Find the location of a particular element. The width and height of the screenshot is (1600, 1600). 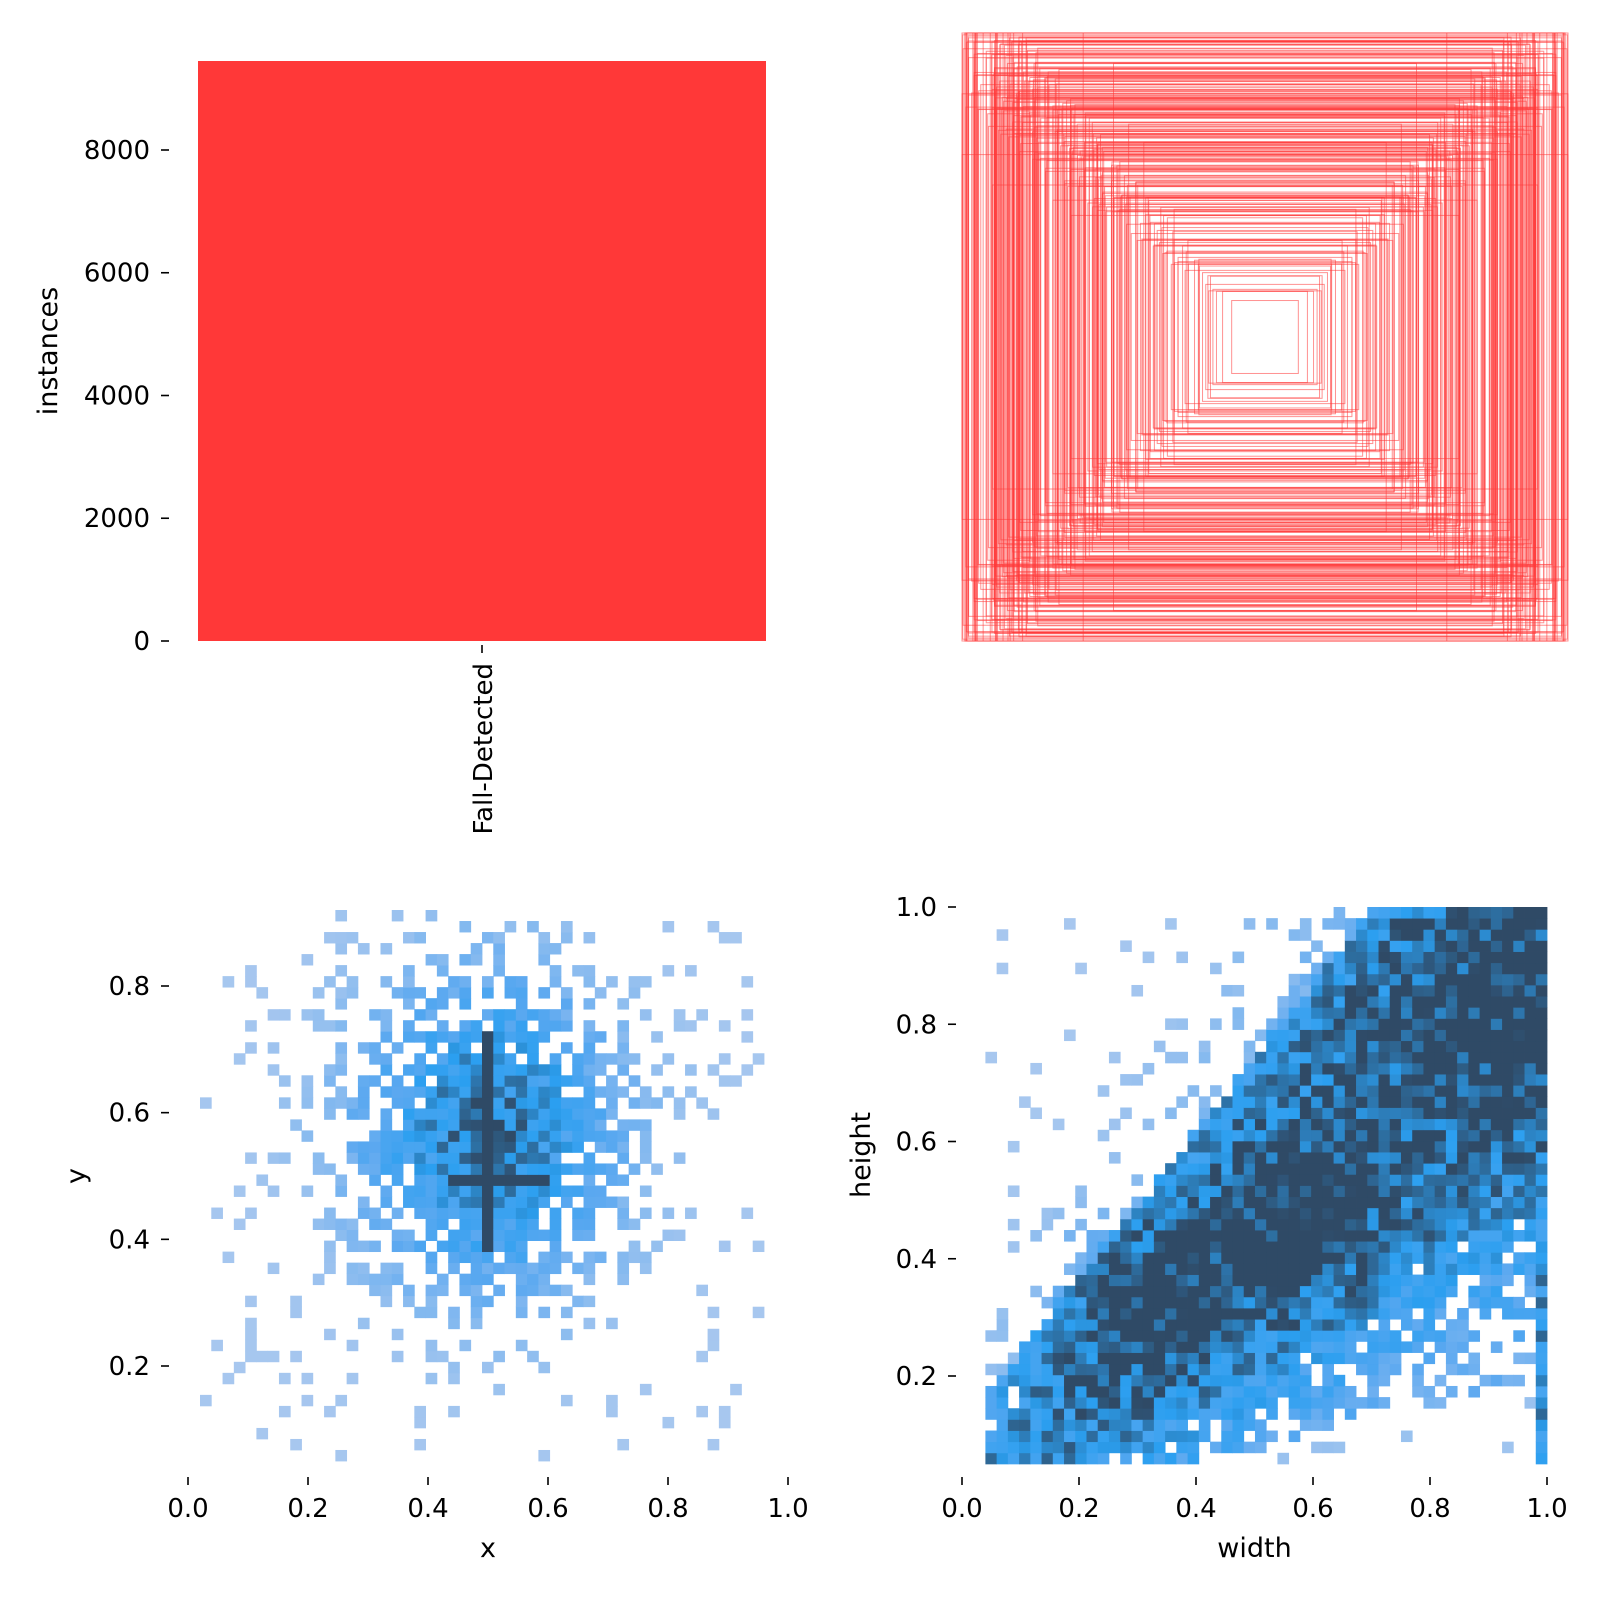

x-tick-label-fall-detected: Fall-Detected is located at coordinates (484, 749).